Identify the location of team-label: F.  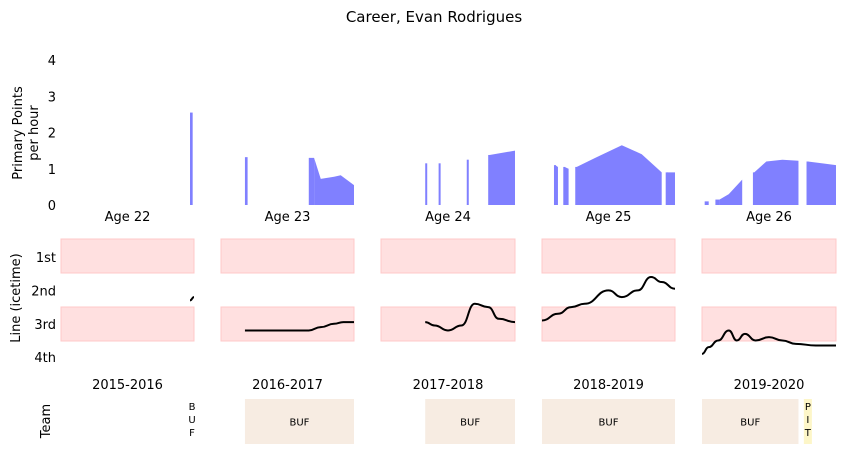
(192, 433).